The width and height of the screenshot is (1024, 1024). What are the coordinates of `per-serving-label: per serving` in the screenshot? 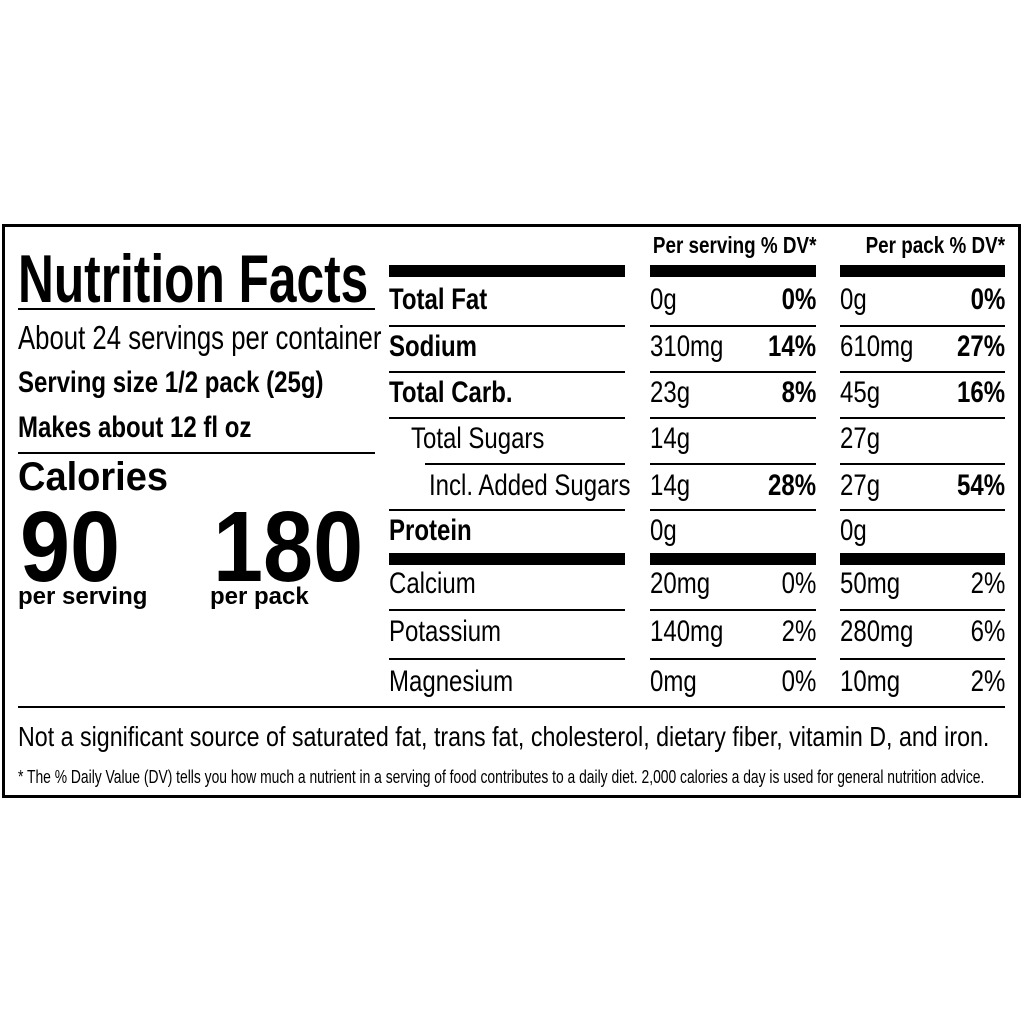 It's located at (83, 596).